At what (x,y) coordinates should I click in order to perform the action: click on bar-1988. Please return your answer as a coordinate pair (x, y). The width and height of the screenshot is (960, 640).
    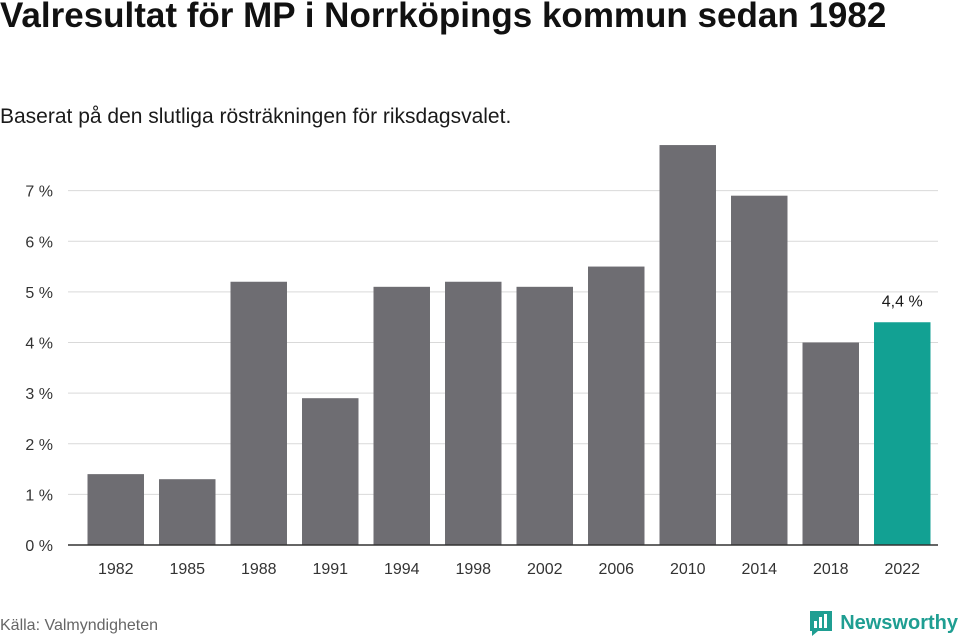
    Looking at the image, I should click on (258, 413).